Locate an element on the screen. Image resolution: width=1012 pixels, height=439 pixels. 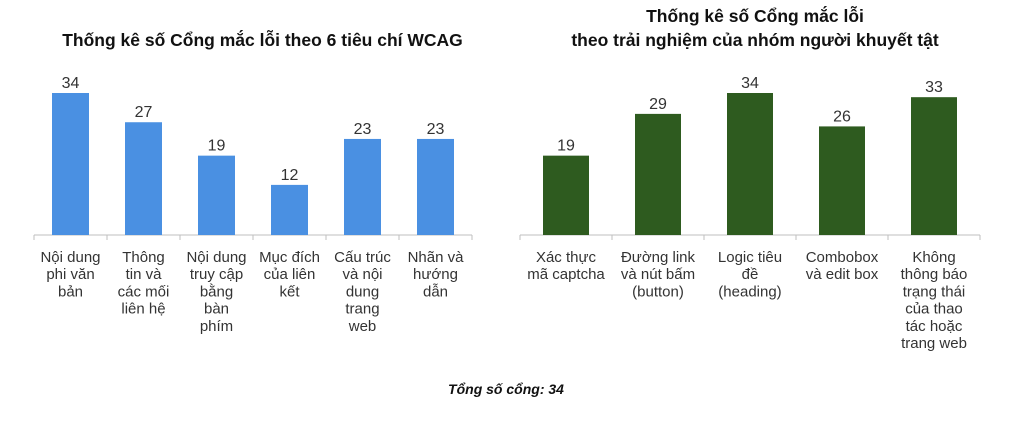
category-label: các mối is located at coordinates (144, 291).